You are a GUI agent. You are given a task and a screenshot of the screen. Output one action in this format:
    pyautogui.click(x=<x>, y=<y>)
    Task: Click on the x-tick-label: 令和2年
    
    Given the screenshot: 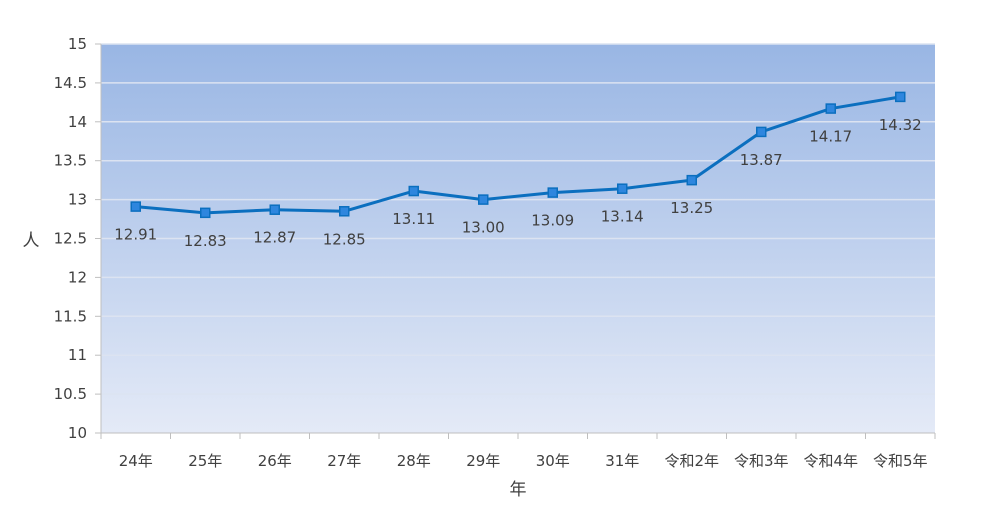 What is the action you would take?
    pyautogui.click(x=691, y=461)
    